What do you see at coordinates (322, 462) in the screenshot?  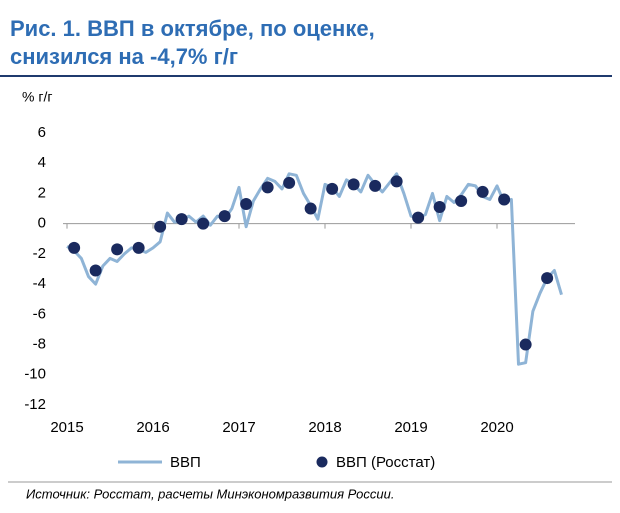 I see `legend-swatch` at bounding box center [322, 462].